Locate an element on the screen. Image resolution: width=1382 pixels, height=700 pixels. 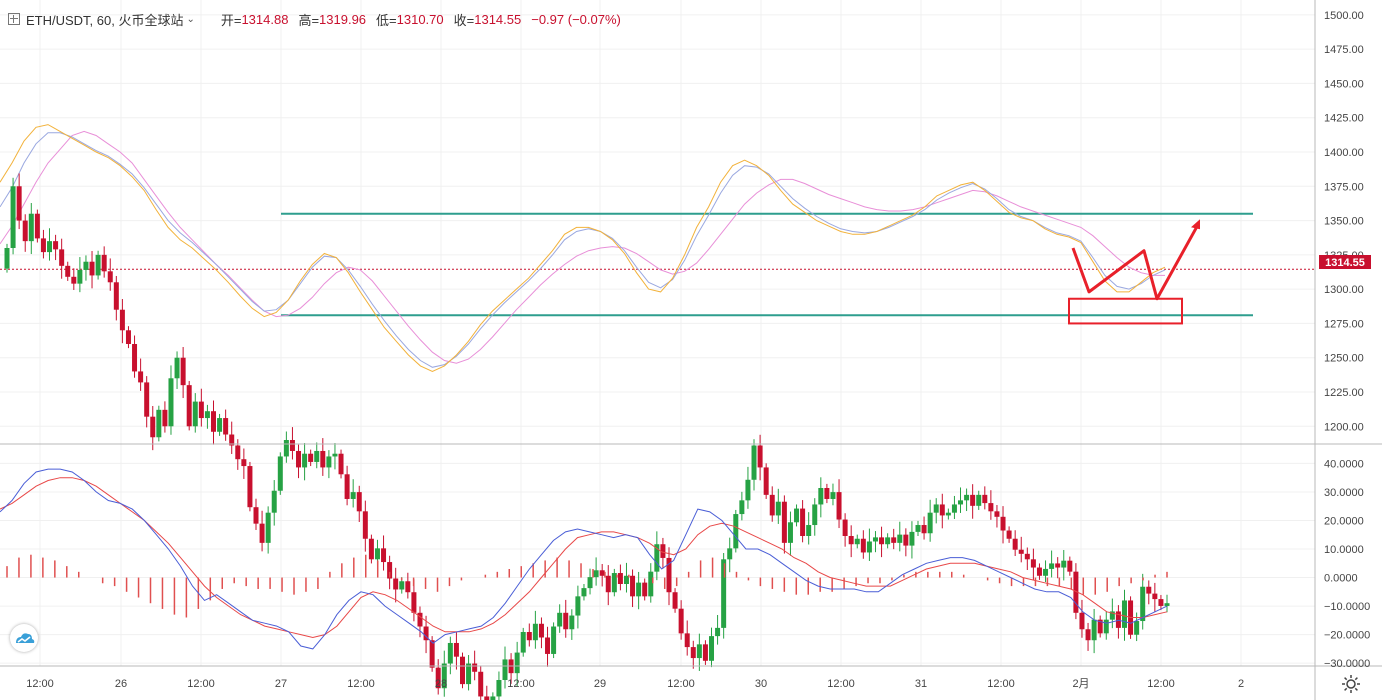
price-tick-label: 1200.00 is located at coordinates (1344, 427).